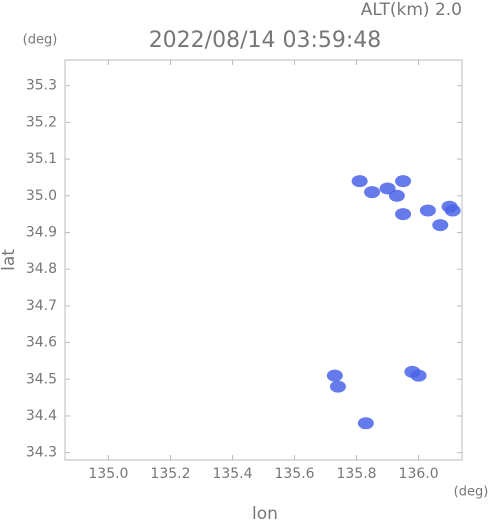 The image size is (491, 521). I want to click on y-tick-label: 35.2, so click(41, 122).